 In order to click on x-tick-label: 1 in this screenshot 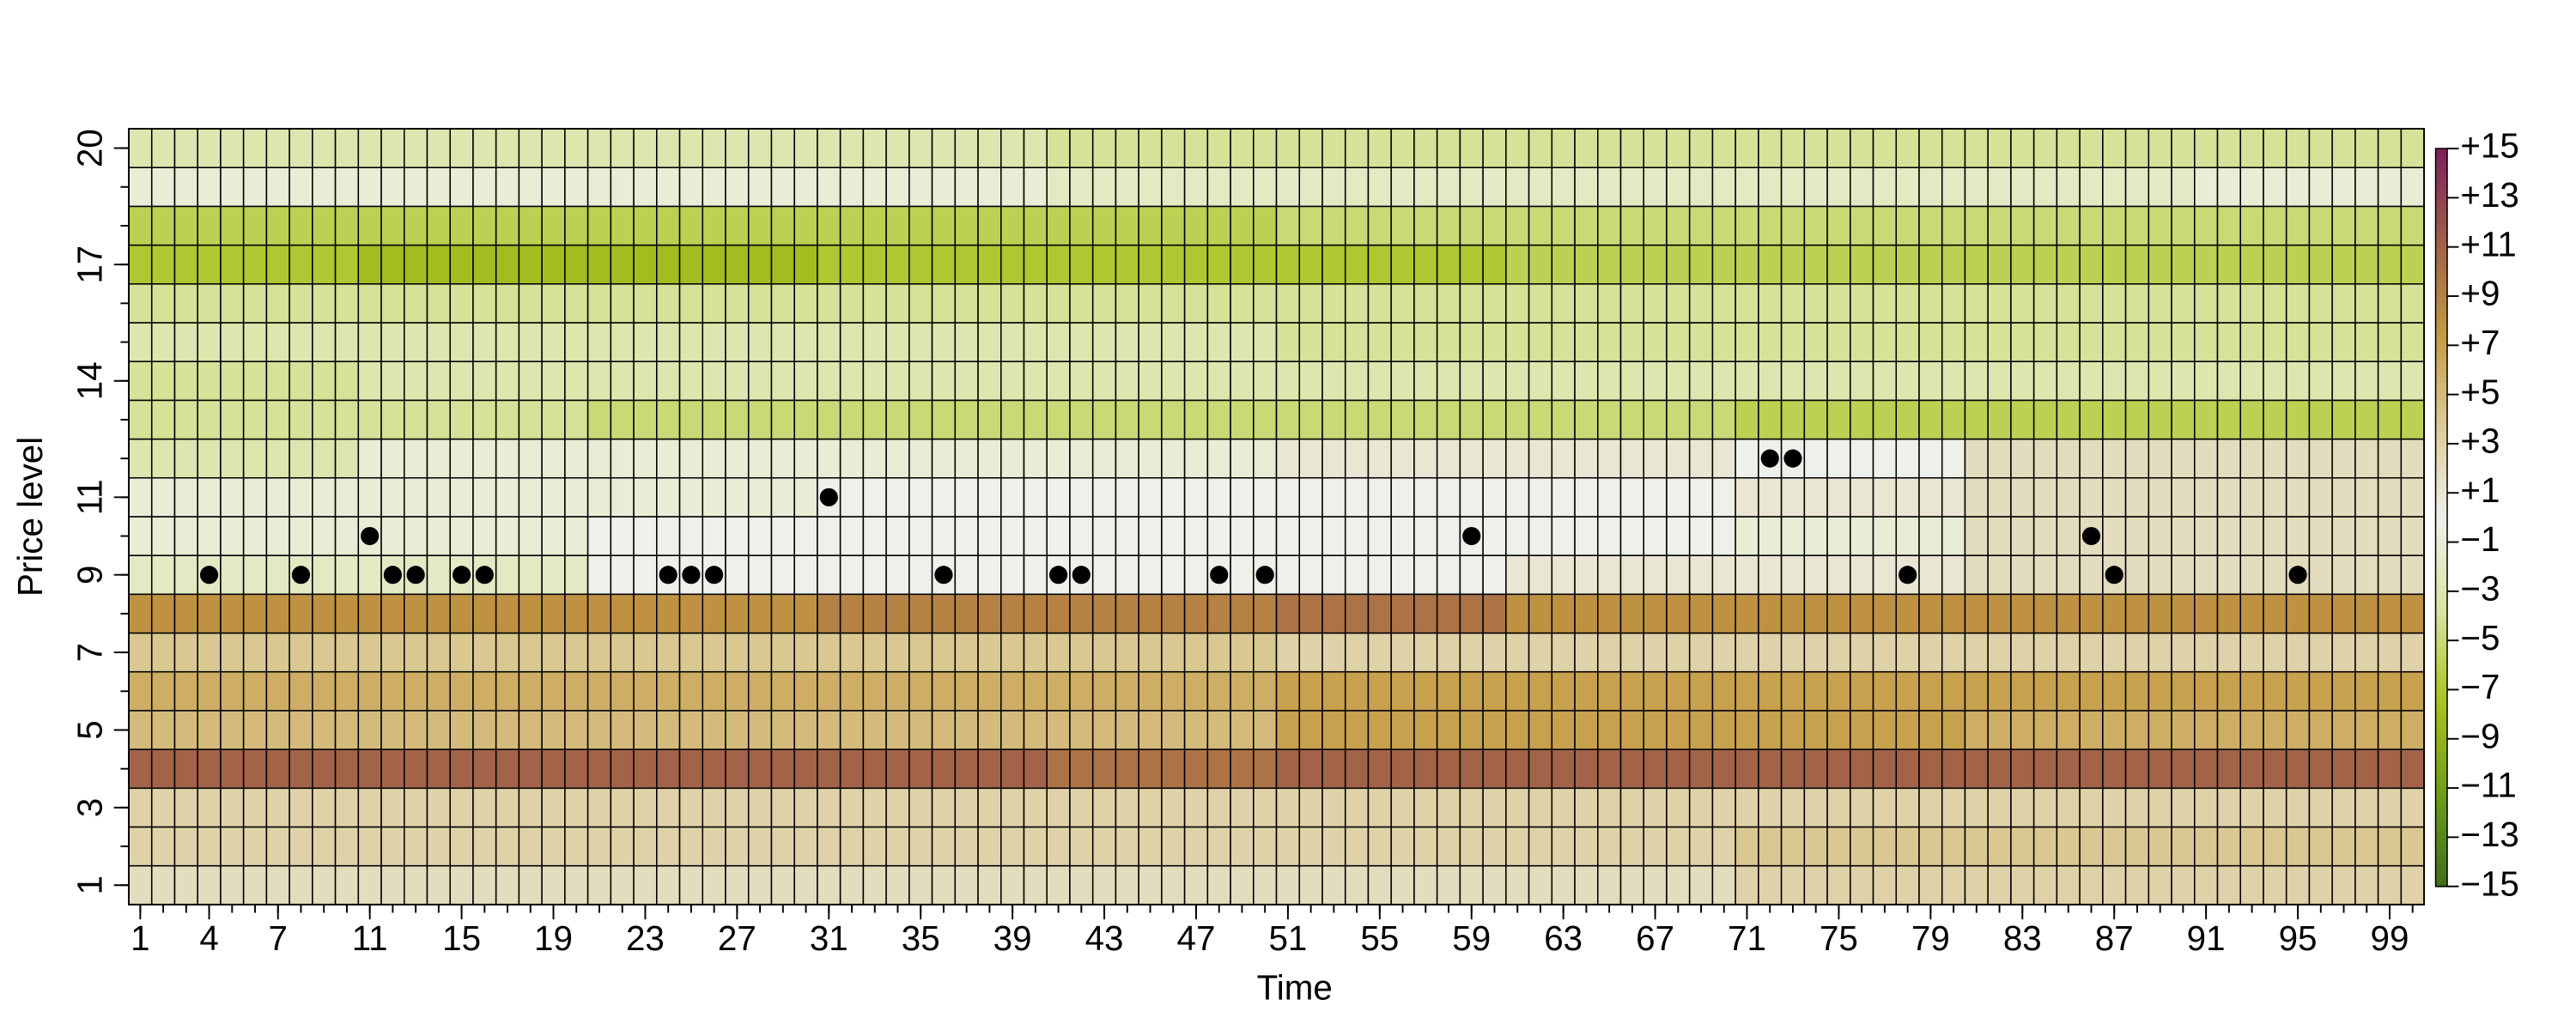, I will do `click(140, 938)`.